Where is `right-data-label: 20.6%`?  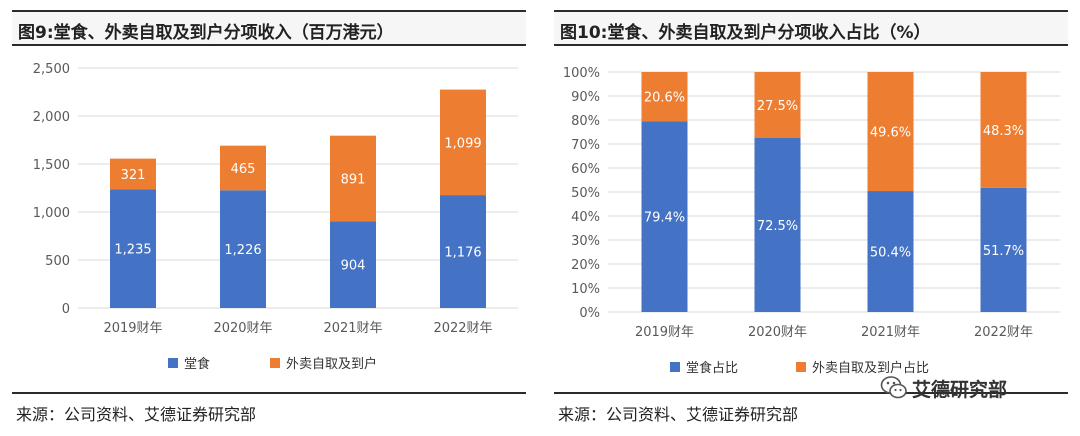 right-data-label: 20.6% is located at coordinates (664, 98).